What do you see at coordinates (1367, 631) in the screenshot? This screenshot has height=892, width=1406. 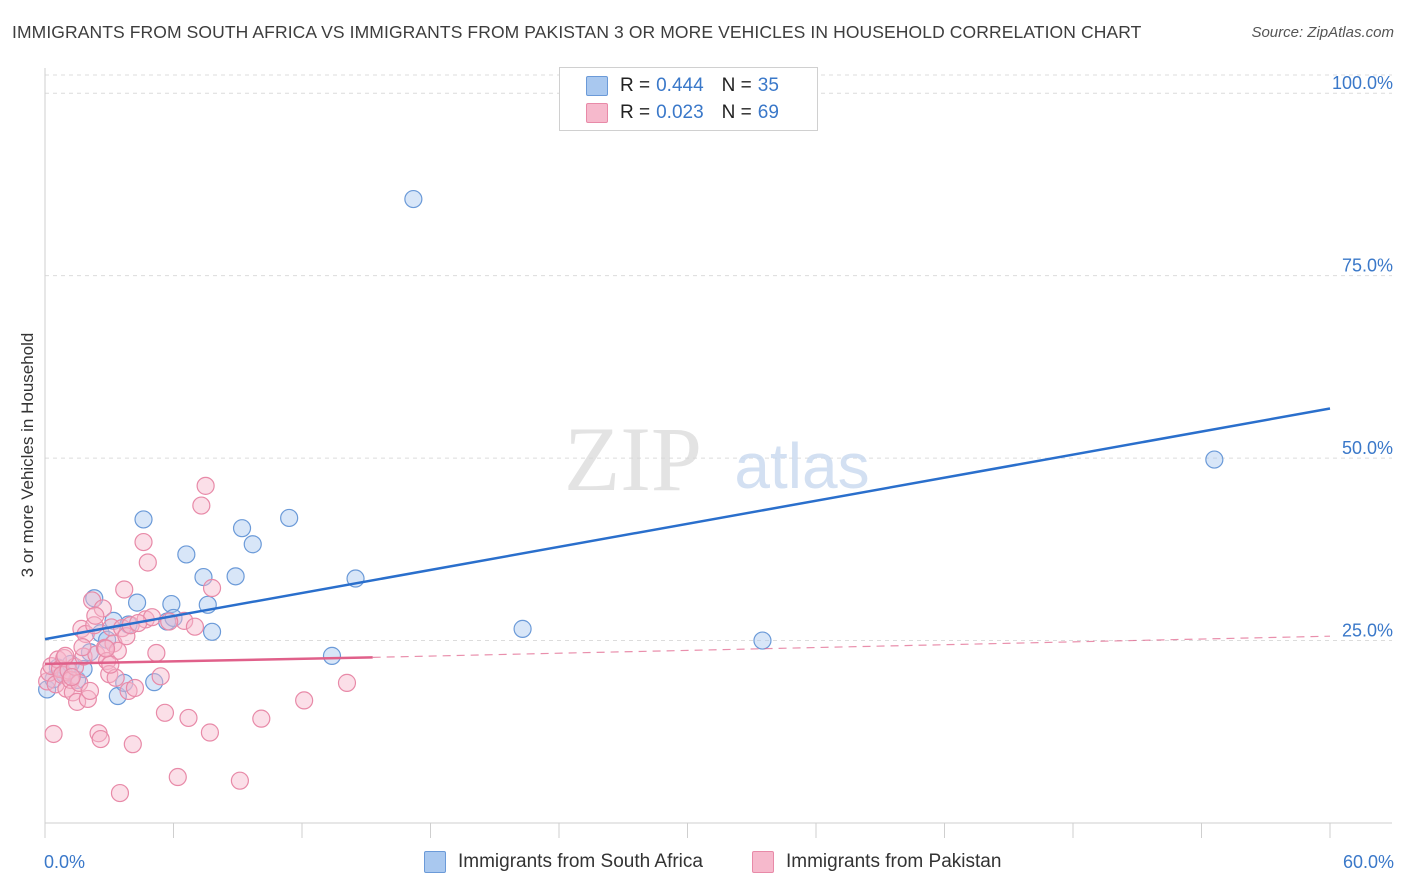 I see `y-tick-label: 25.0%` at bounding box center [1367, 631].